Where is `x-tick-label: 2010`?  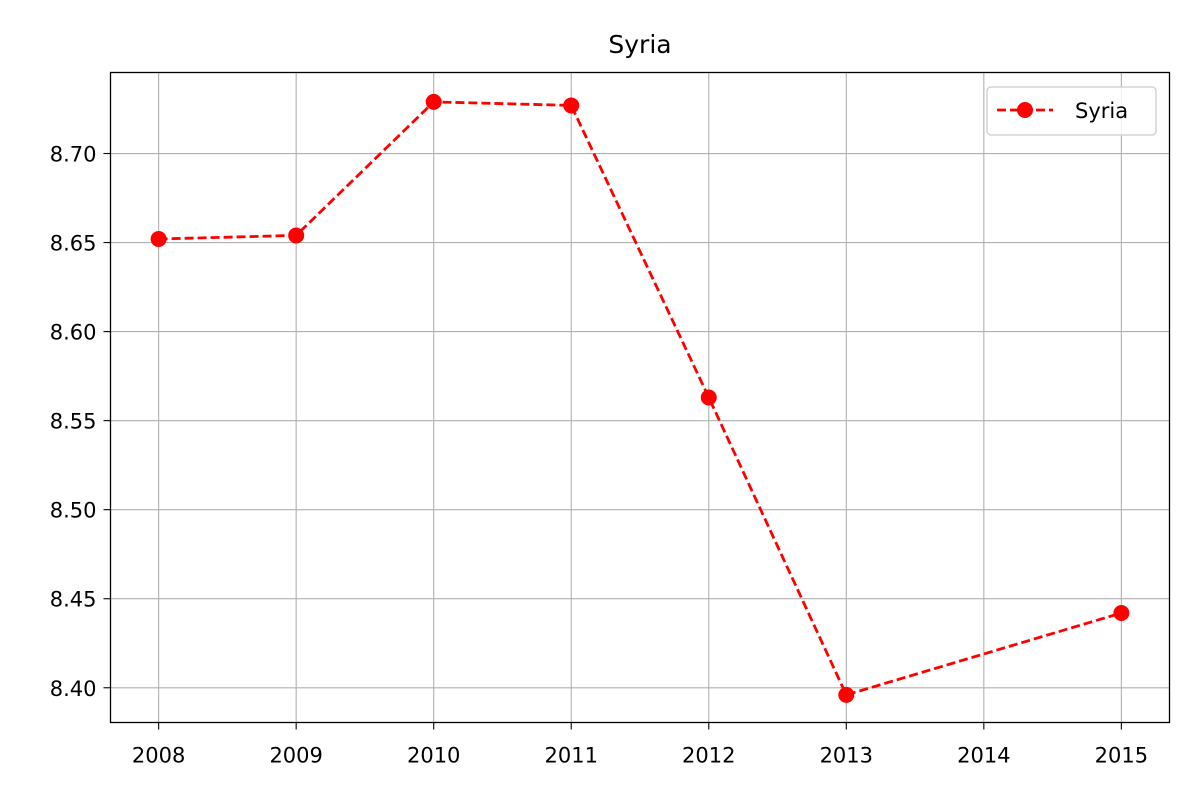 x-tick-label: 2010 is located at coordinates (433, 756).